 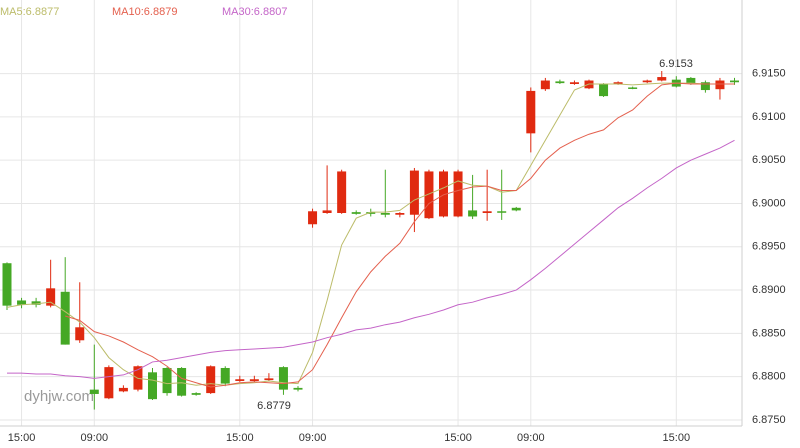 What do you see at coordinates (144, 12) in the screenshot?
I see `legend-entry: MA10:6.8879` at bounding box center [144, 12].